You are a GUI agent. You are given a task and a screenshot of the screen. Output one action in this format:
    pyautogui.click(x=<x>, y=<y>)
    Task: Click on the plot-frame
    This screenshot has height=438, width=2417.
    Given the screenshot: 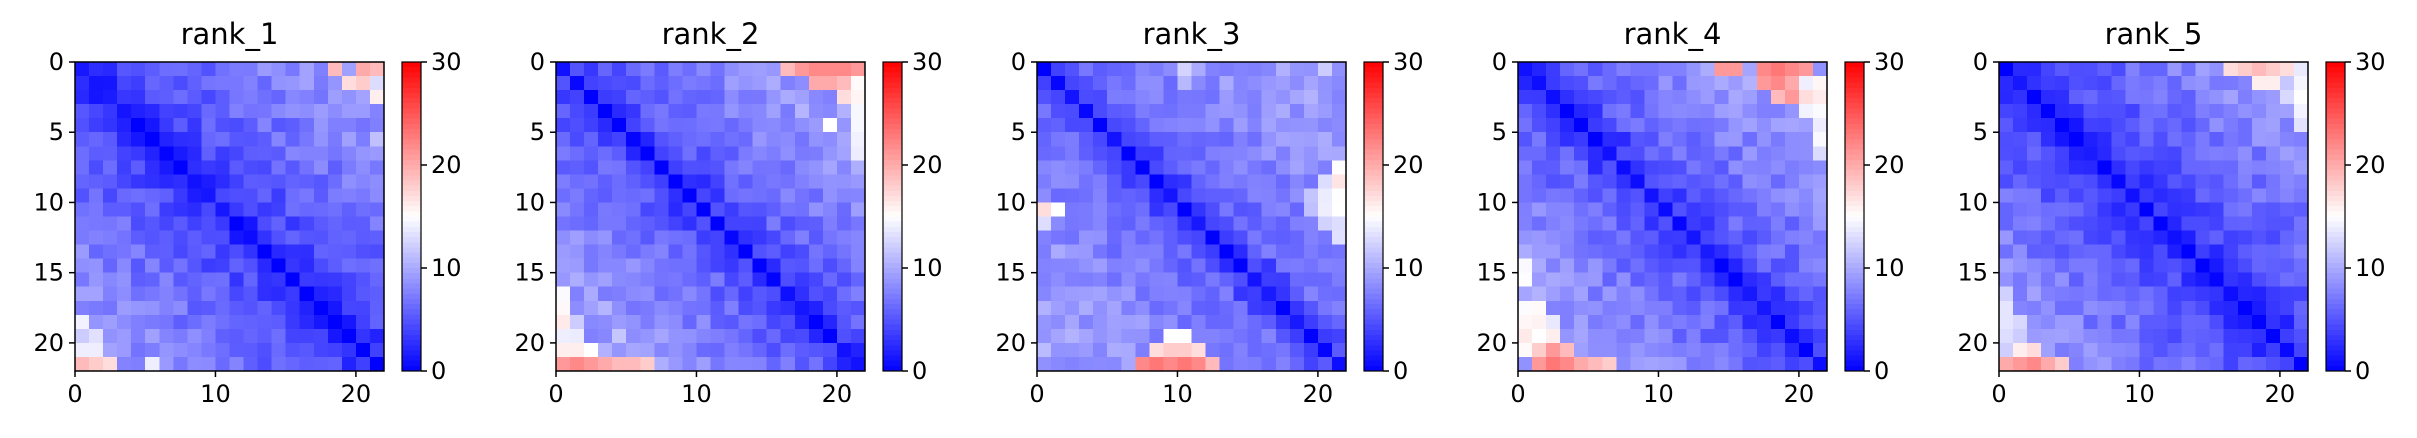 What is the action you would take?
    pyautogui.click(x=1672, y=216)
    